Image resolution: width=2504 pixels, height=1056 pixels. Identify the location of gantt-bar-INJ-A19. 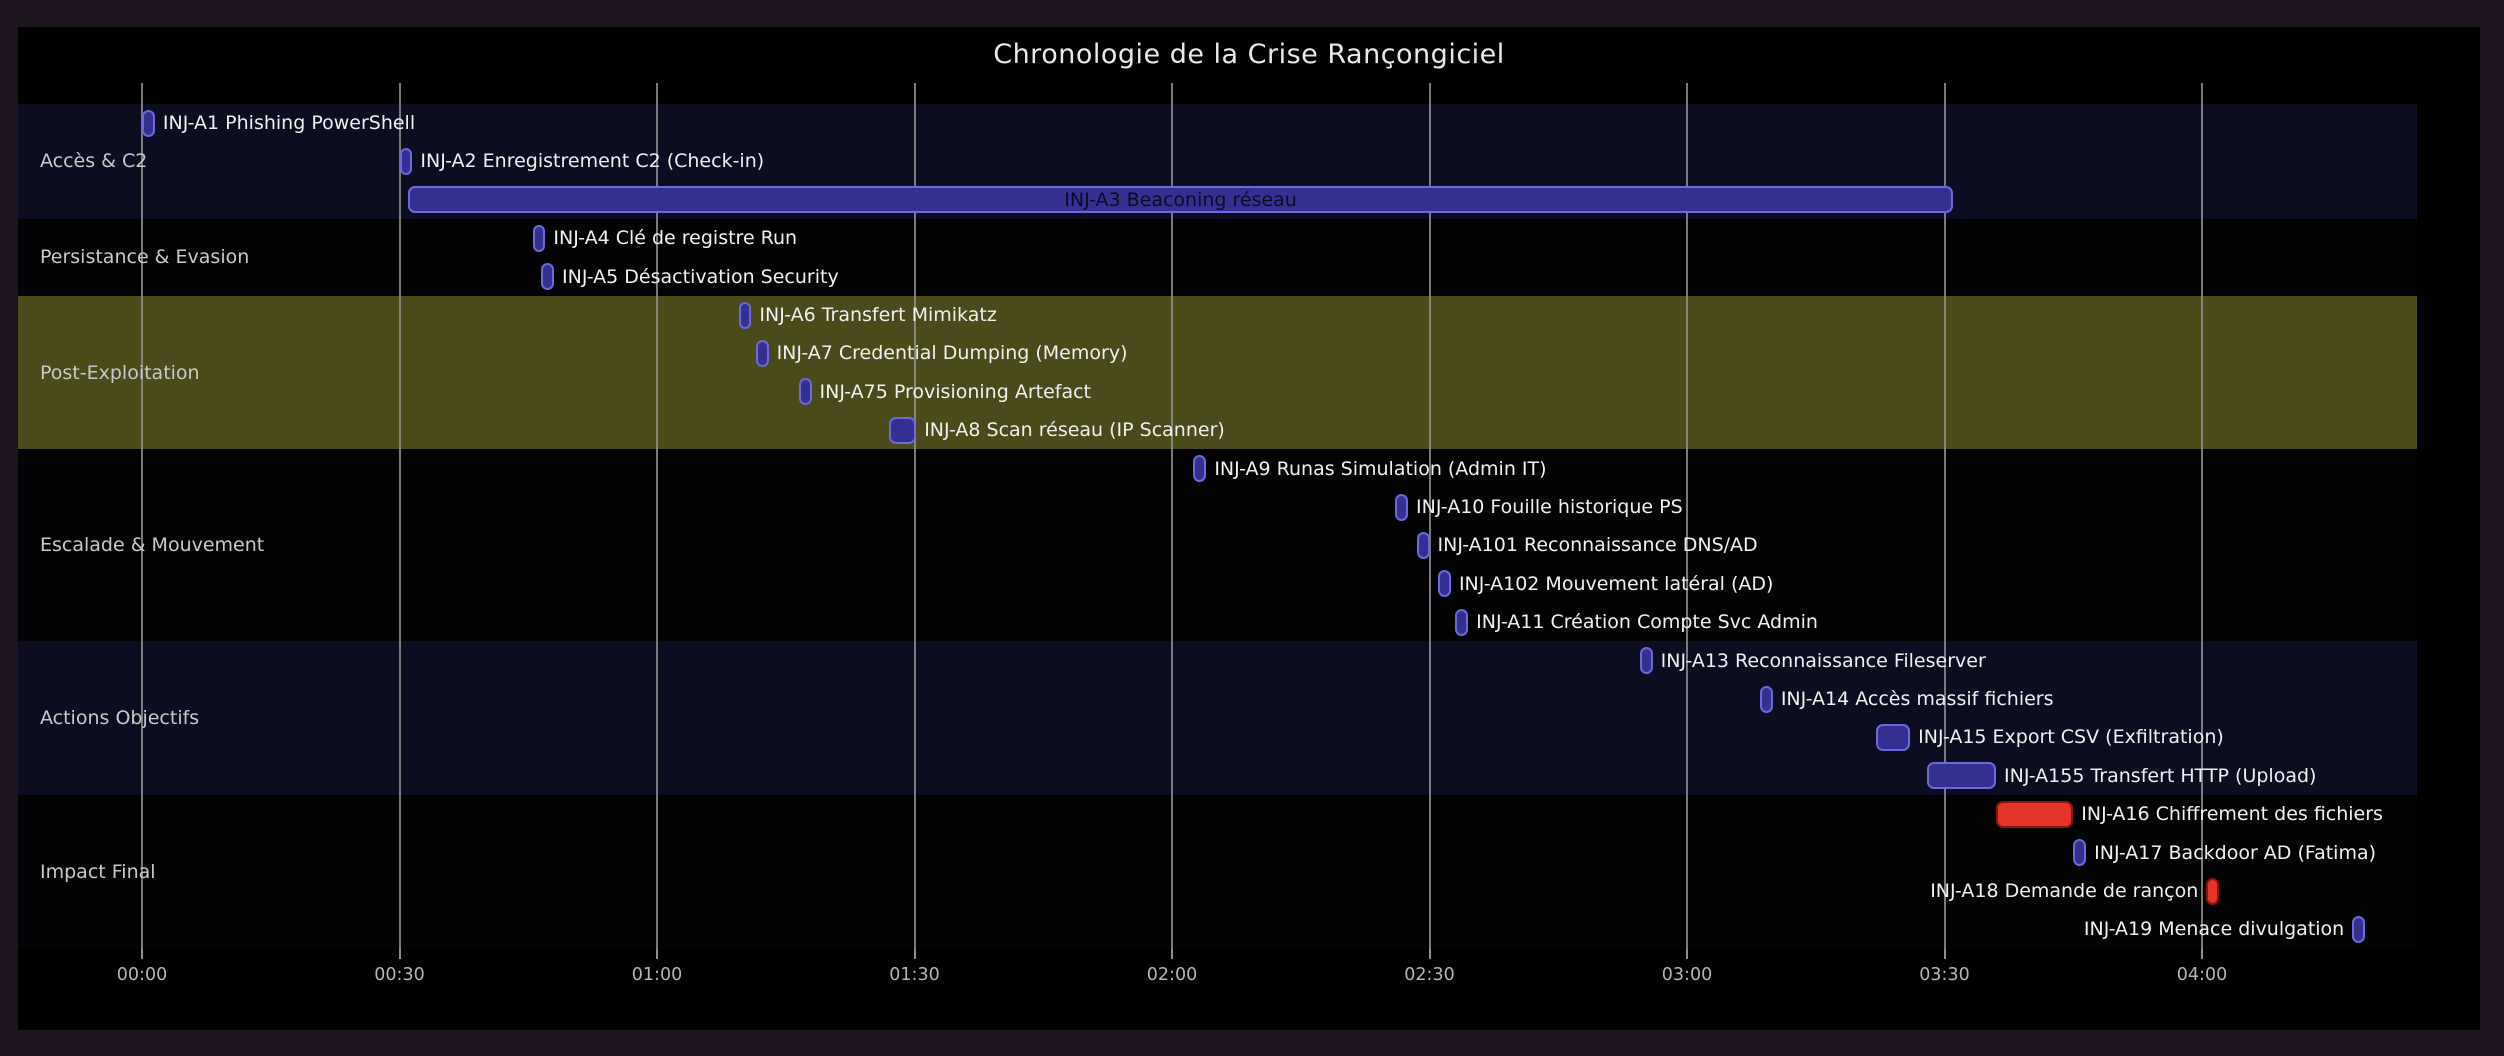
(2359, 929).